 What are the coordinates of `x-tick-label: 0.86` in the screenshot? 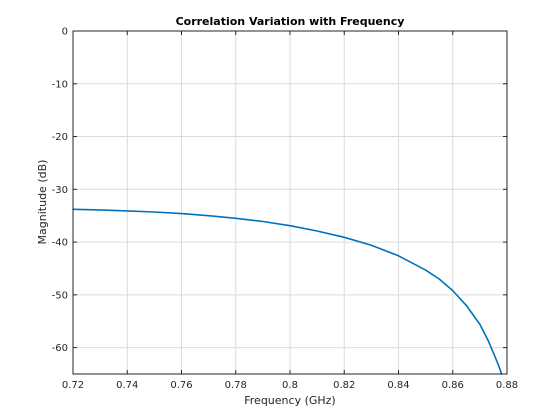 It's located at (453, 385).